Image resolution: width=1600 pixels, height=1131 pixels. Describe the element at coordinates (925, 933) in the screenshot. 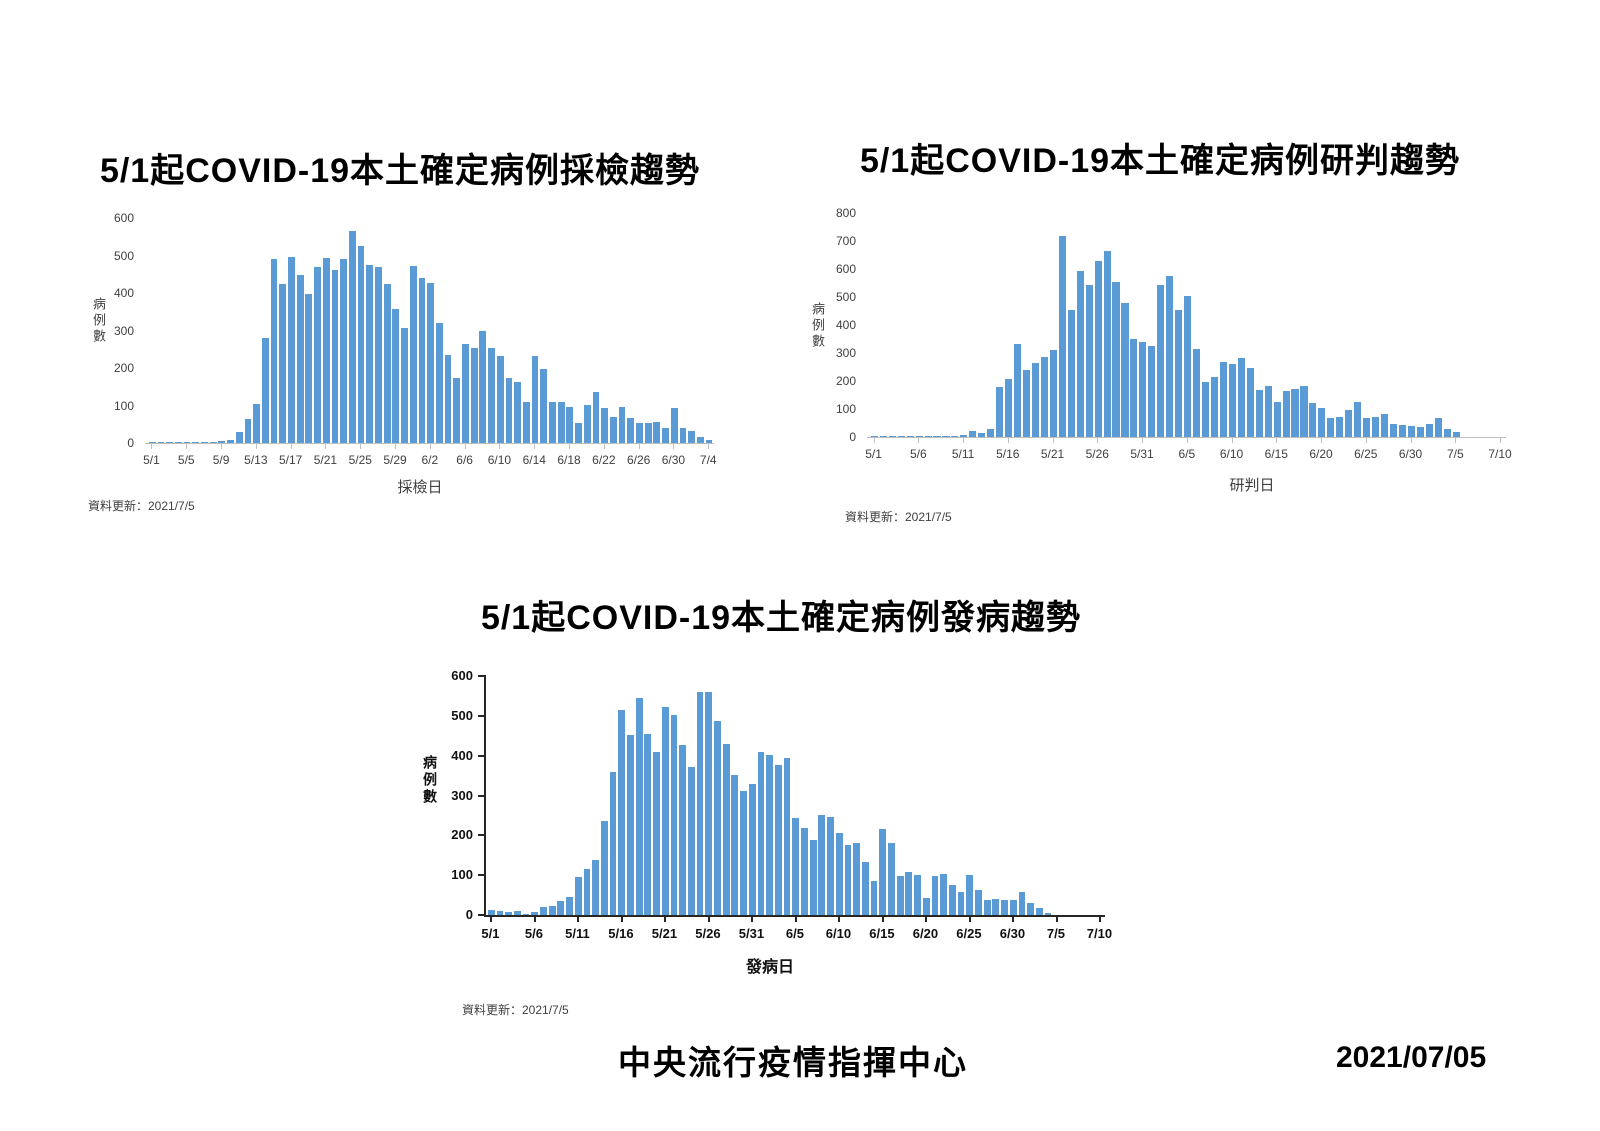

I see `x-tick-label: 6/20` at that location.